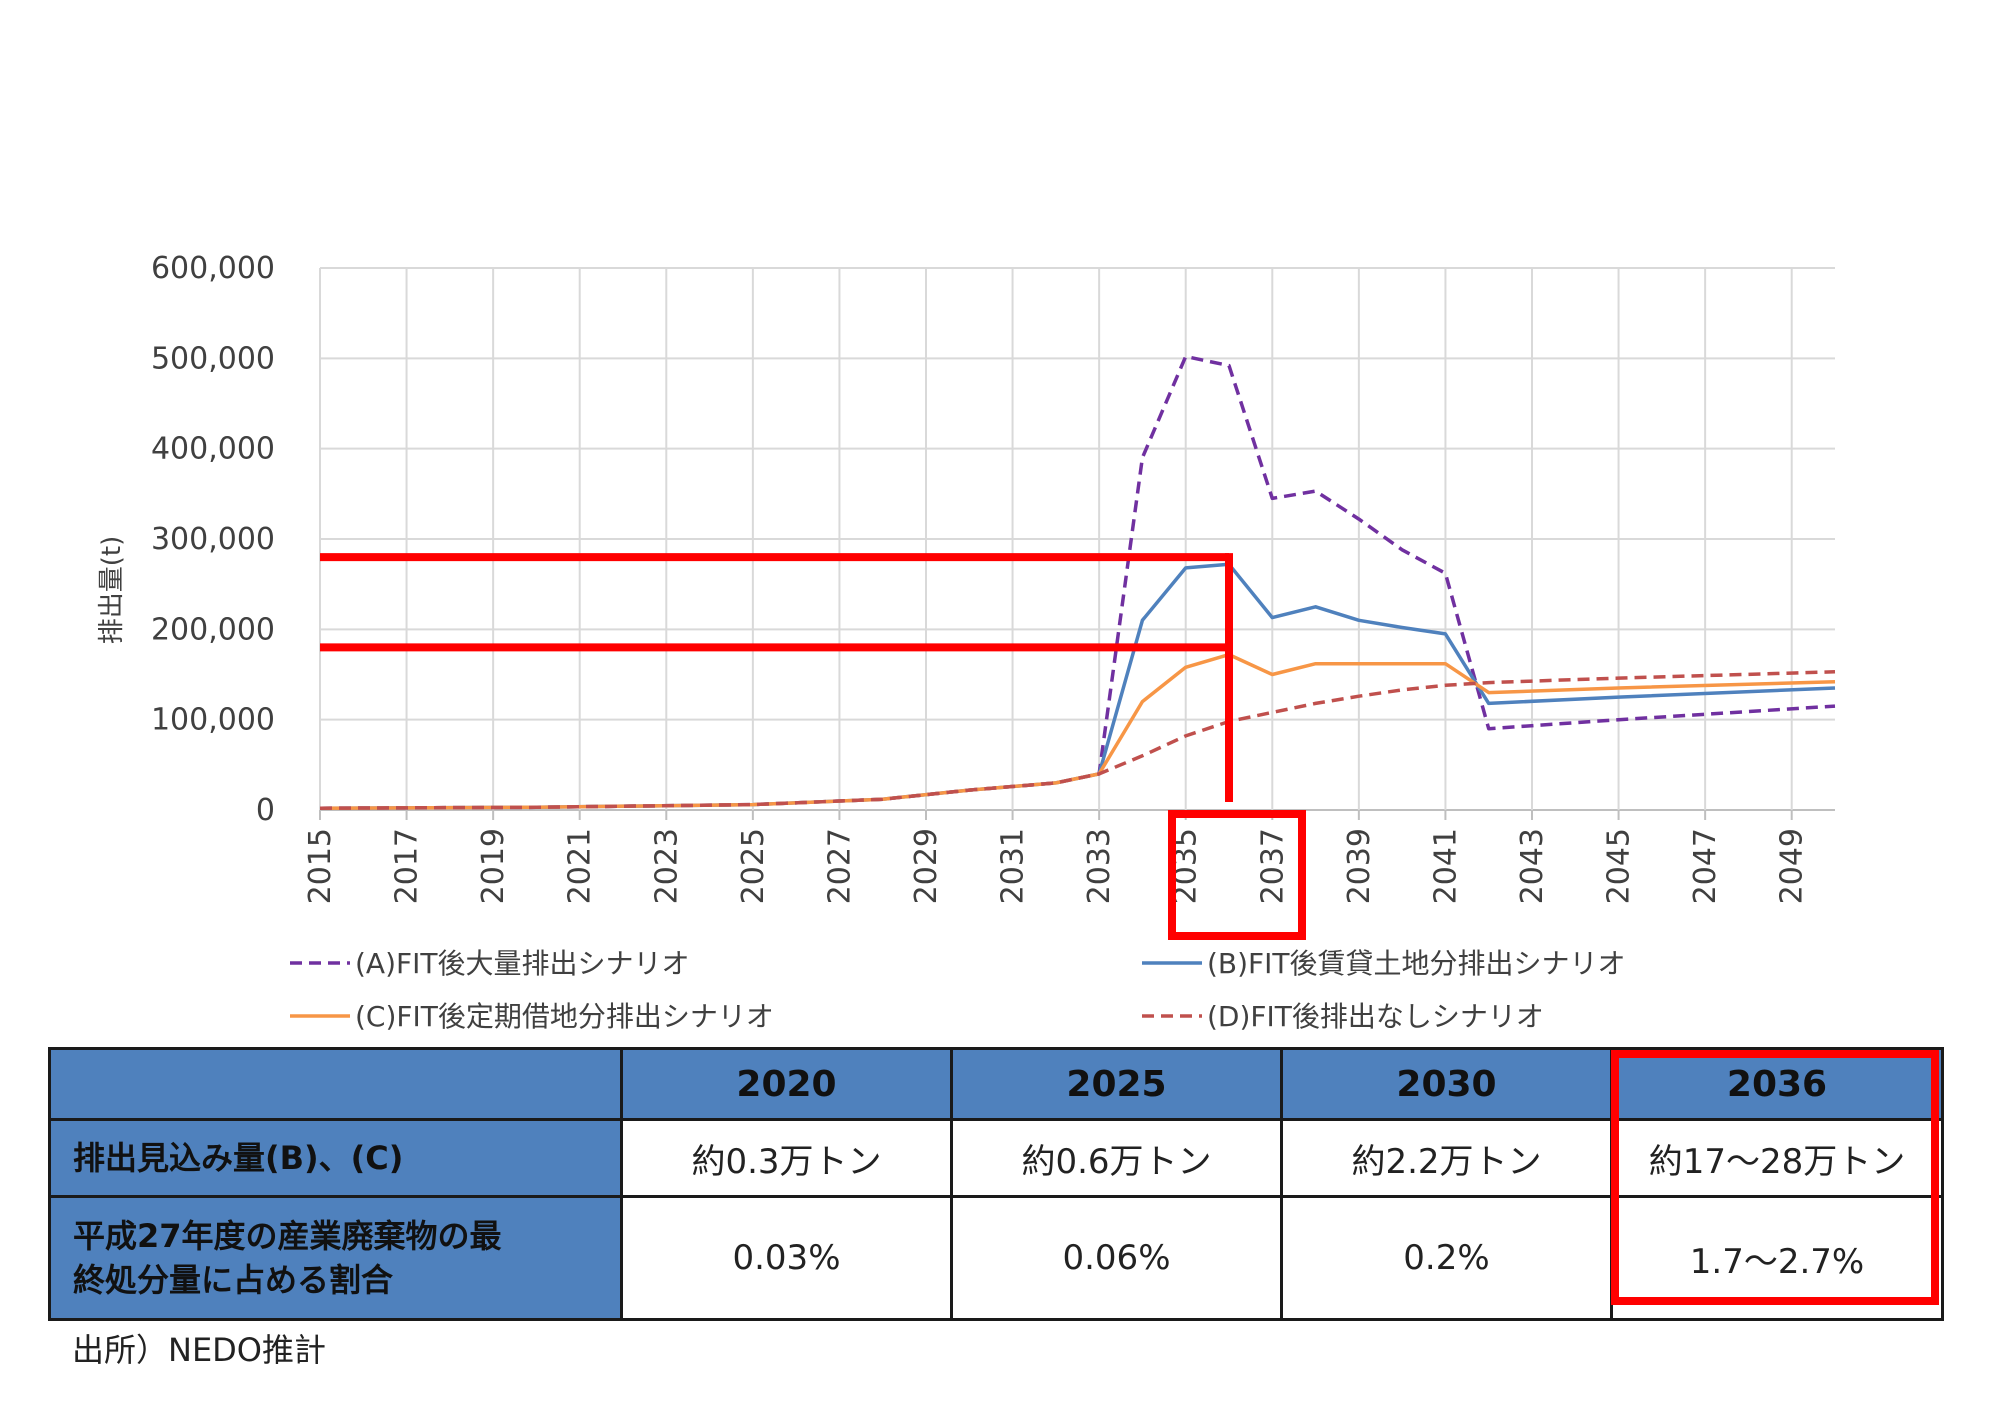 Image resolution: width=2000 pixels, height=1414 pixels. I want to click on highlight-annotation, so click(813, 746).